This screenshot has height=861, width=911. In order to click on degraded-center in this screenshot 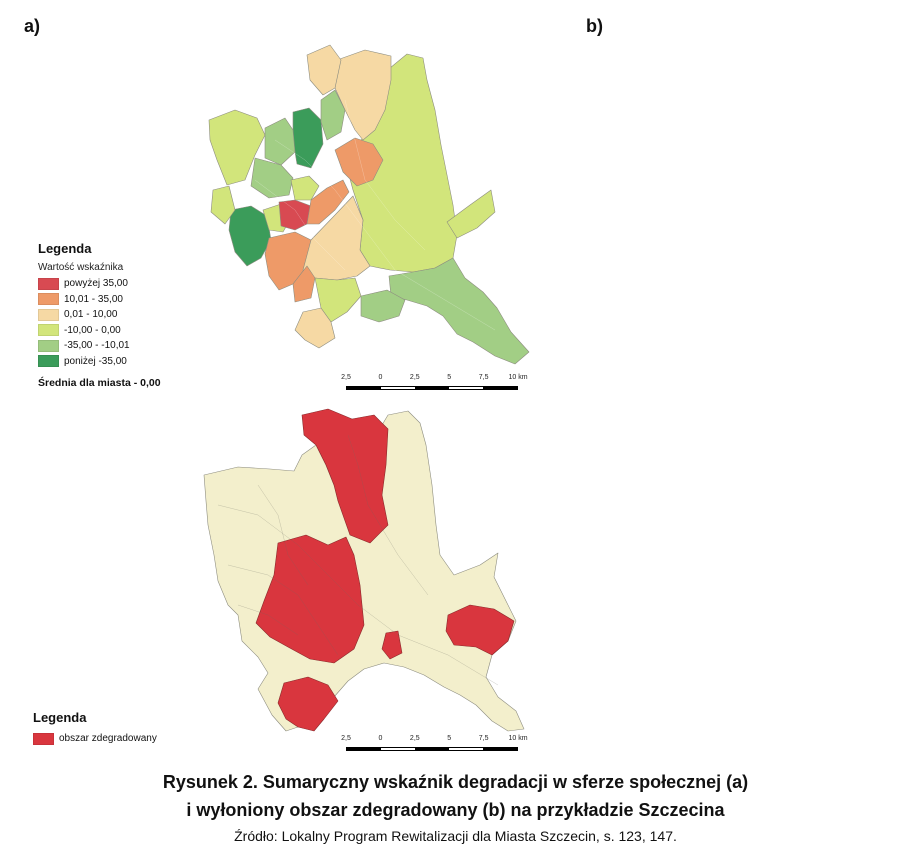, I will do `click(310, 599)`.